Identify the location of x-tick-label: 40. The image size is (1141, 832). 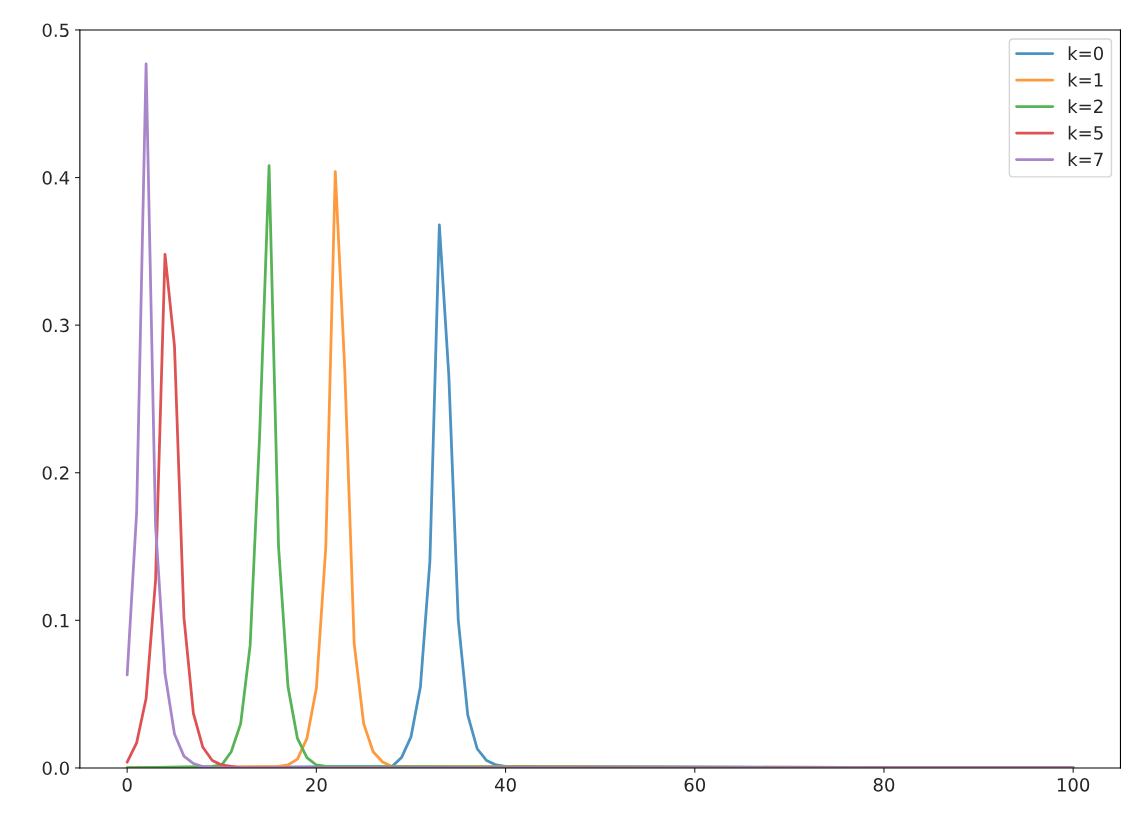
(505, 784).